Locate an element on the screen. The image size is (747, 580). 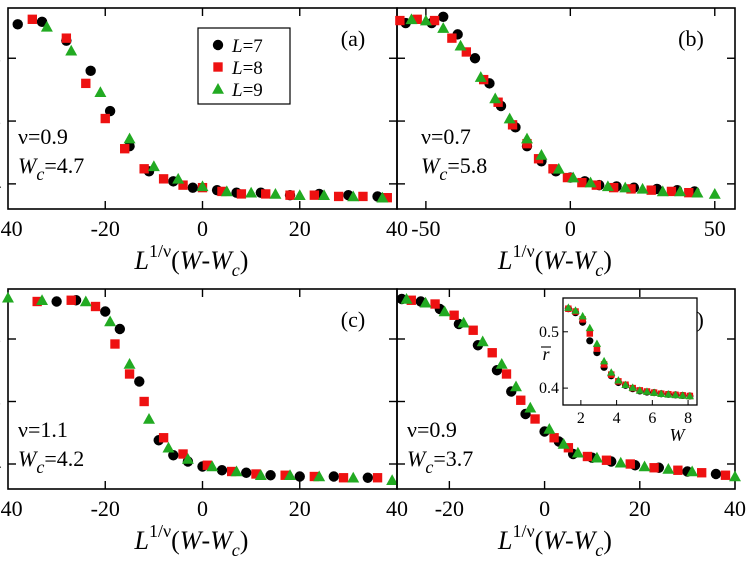
nu-value: ν=1.1 is located at coordinates (43, 429).